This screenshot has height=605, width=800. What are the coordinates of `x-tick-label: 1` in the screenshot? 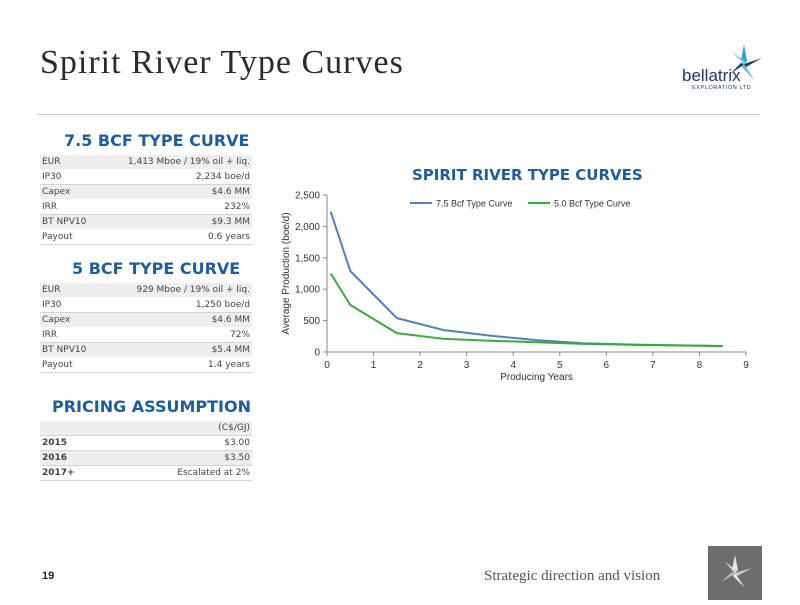 It's located at (374, 365).